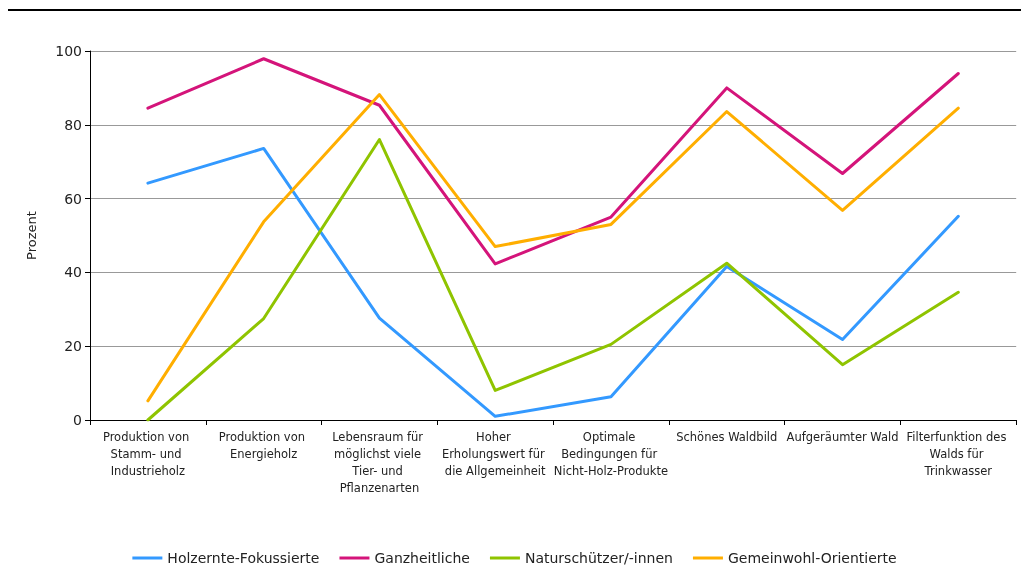  Describe the element at coordinates (73, 346) in the screenshot. I see `y-tick-label: 20` at that location.